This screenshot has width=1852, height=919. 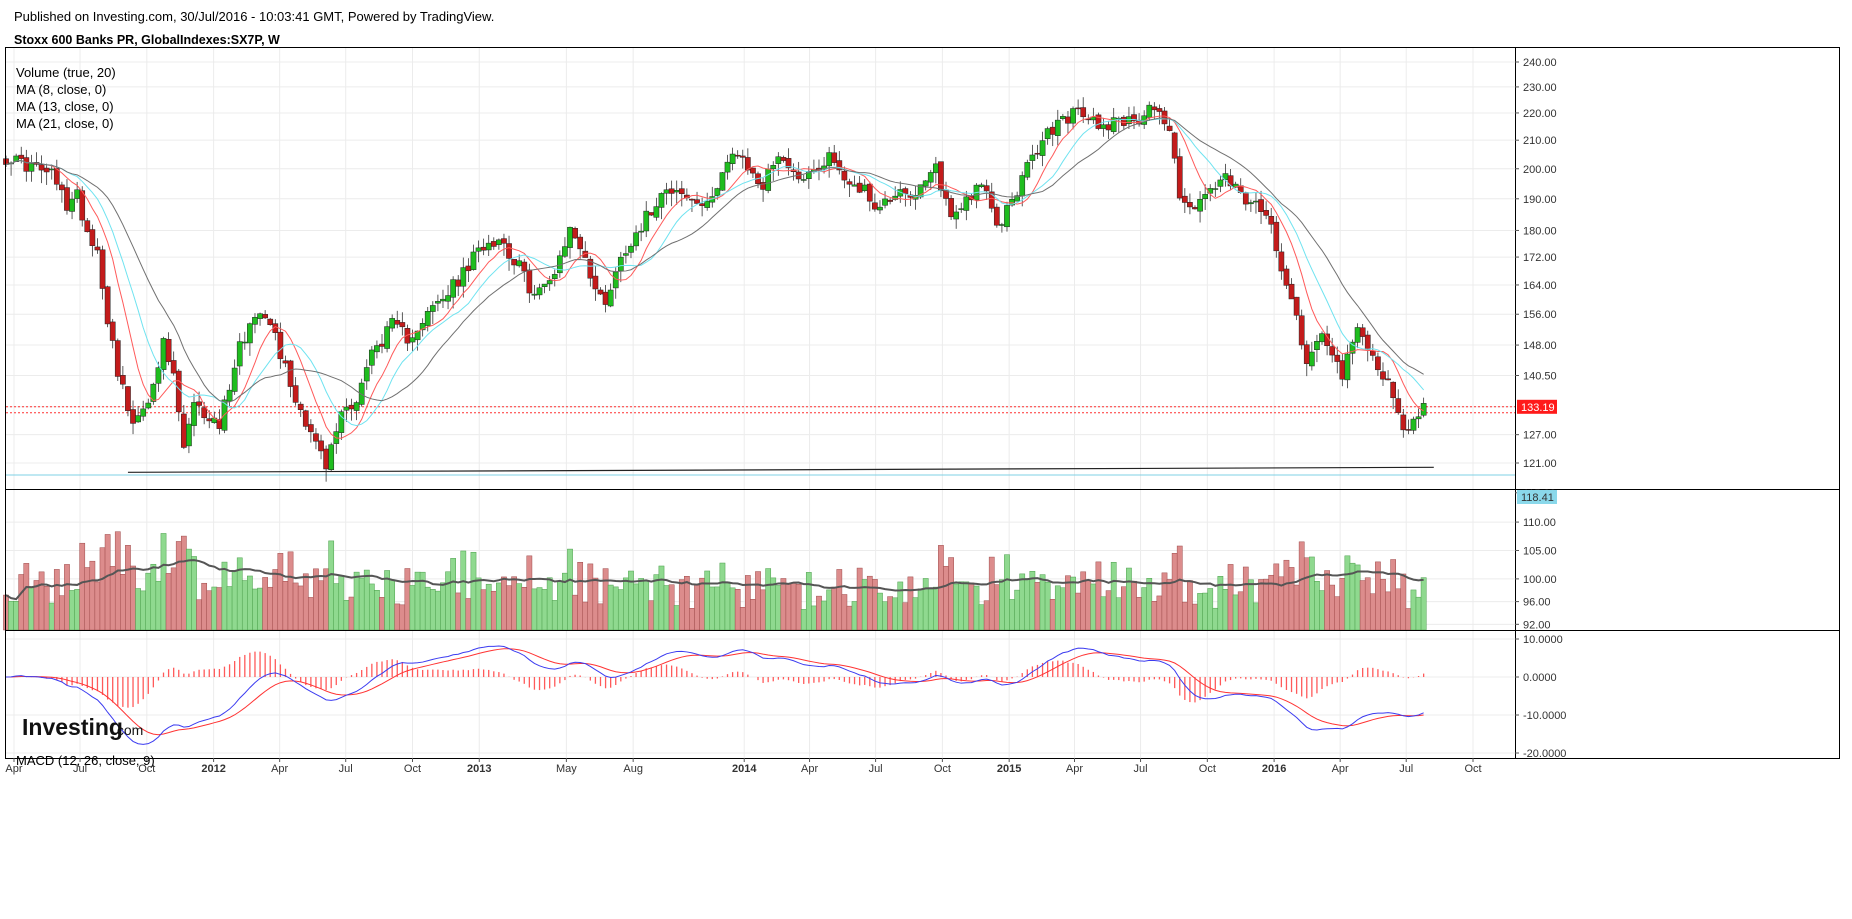 What do you see at coordinates (760, 441) in the screenshot?
I see `horizontal-lines` at bounding box center [760, 441].